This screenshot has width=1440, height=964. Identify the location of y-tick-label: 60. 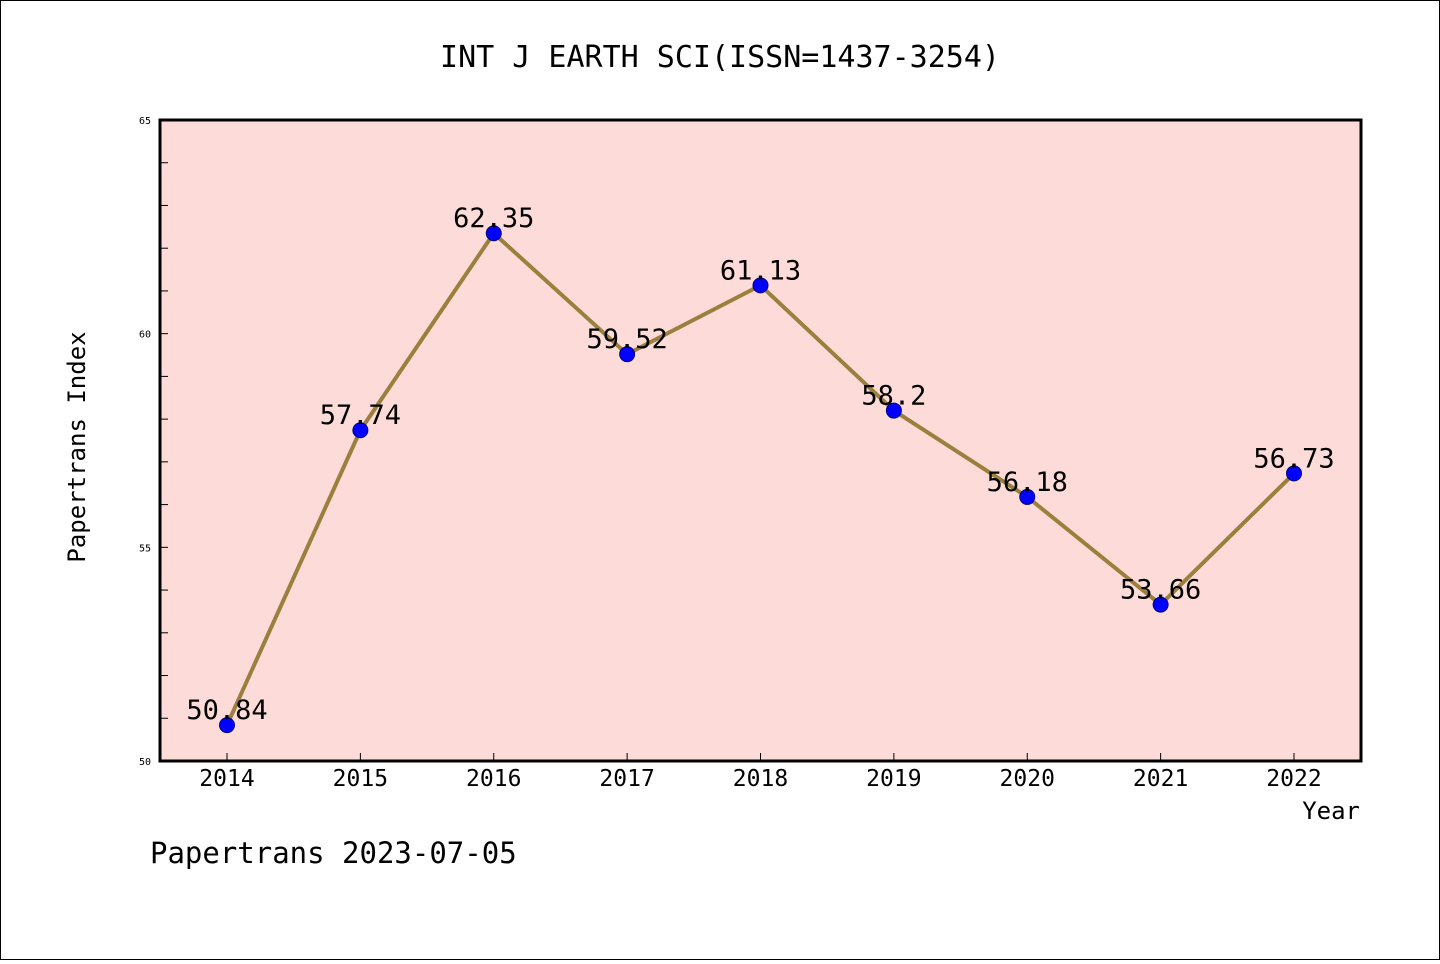
(145, 335).